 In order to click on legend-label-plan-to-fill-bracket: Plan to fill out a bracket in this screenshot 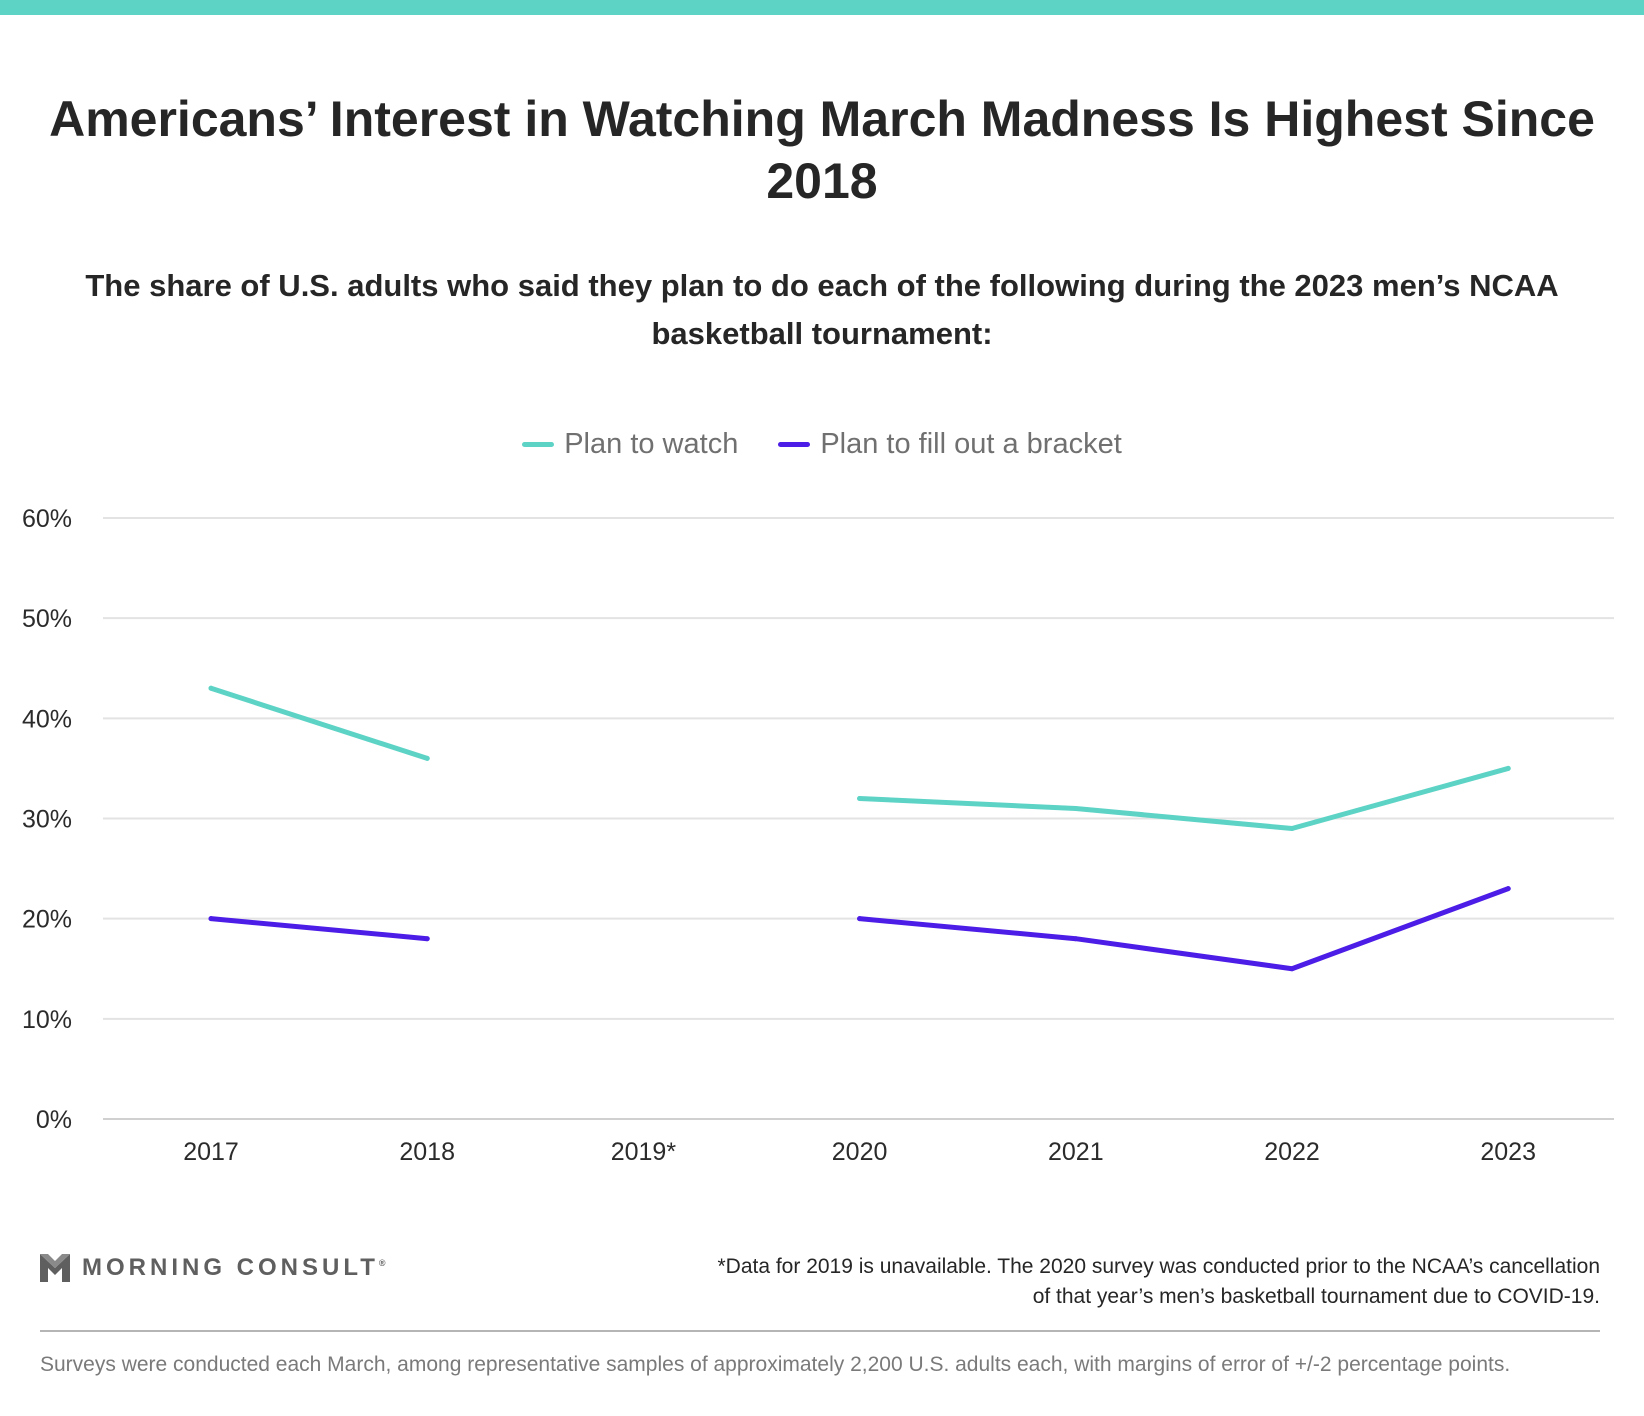, I will do `click(971, 444)`.